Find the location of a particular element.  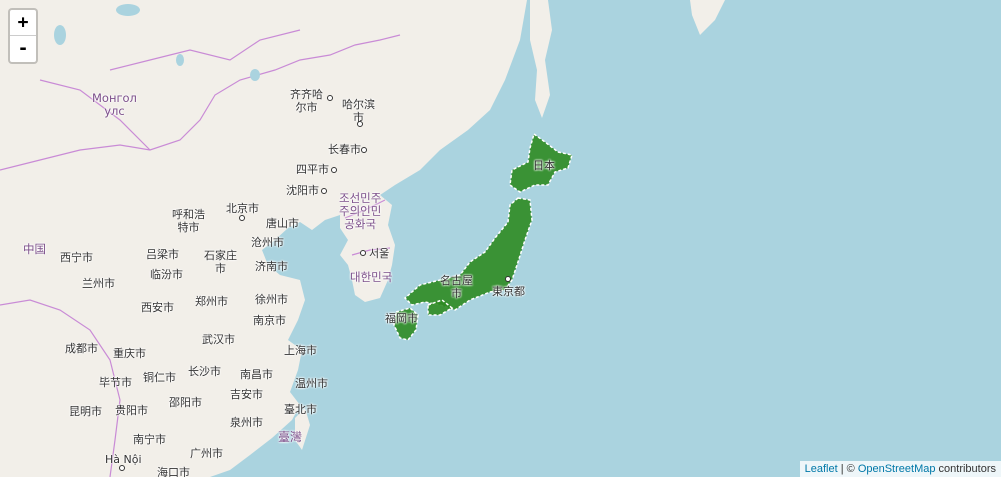

label-changsha: 长沙市 is located at coordinates (204, 371).